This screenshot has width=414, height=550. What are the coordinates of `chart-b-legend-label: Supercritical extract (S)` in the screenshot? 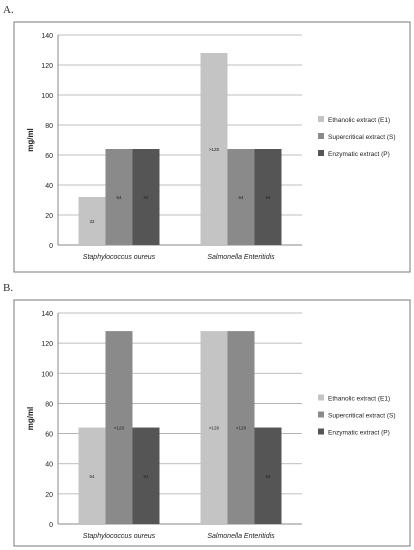 It's located at (362, 416).